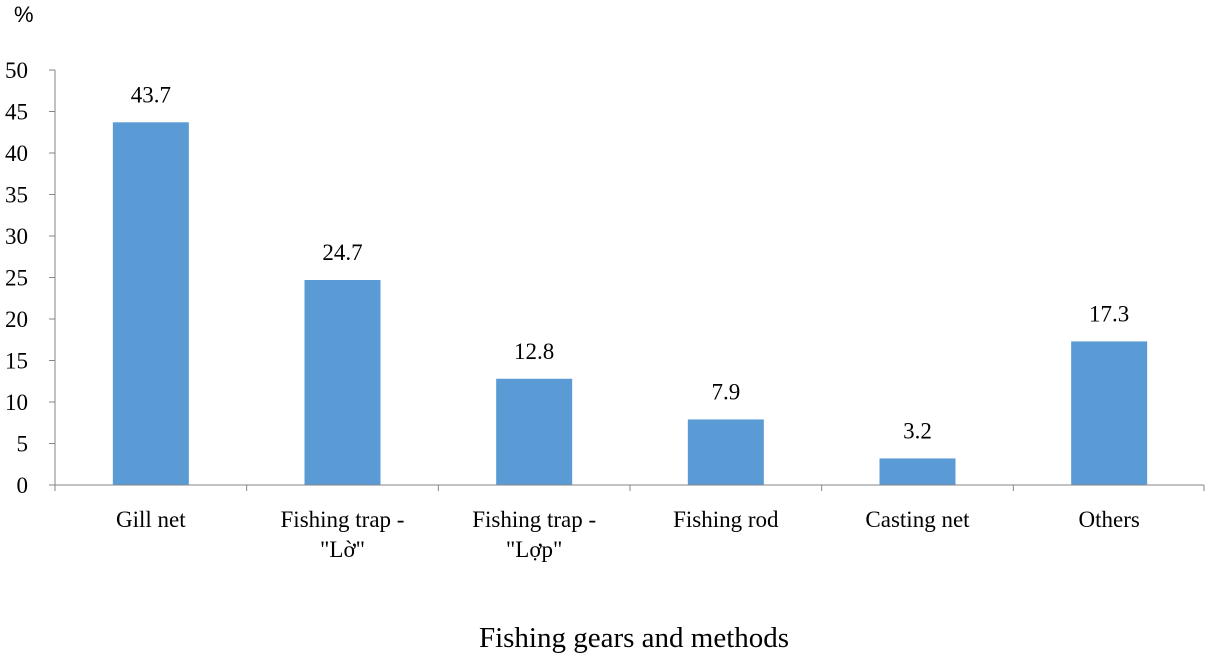 The width and height of the screenshot is (1205, 659). Describe the element at coordinates (534, 351) in the screenshot. I see `data-label: 12.8` at that location.